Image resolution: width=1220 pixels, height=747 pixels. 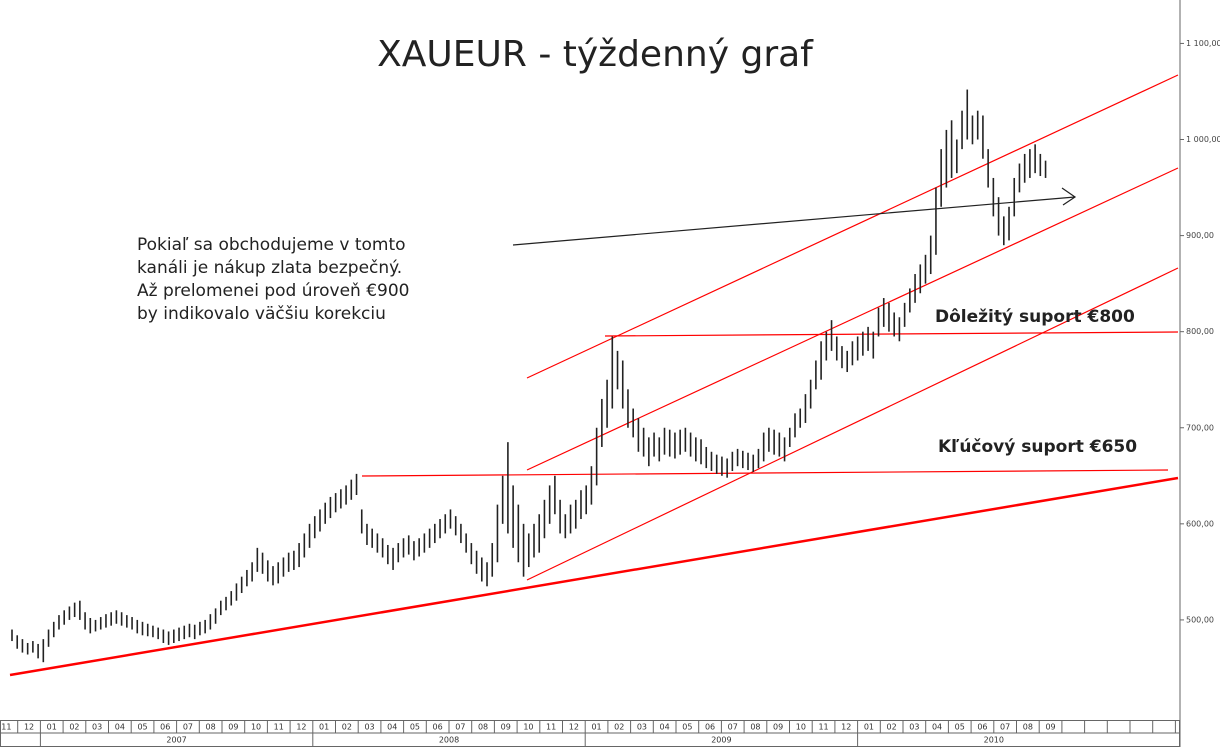 I want to click on y-tick-label: 500,00, so click(x=1200, y=619).